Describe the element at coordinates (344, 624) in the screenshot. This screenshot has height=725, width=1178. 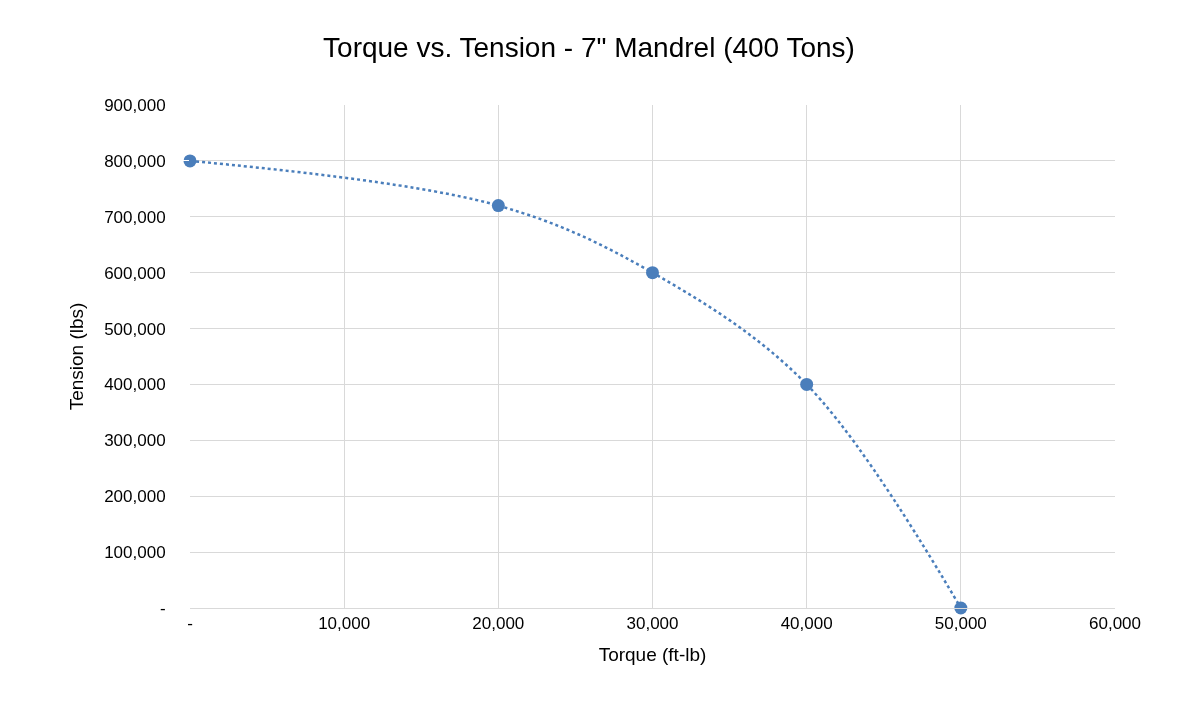
I see `x-tick-label: 10,000` at that location.